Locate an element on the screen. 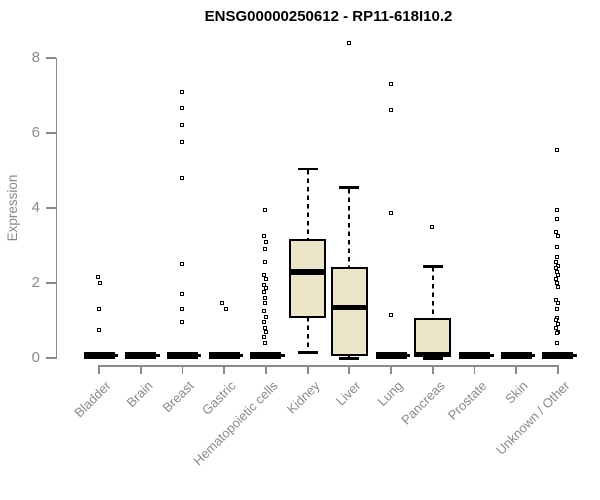 This screenshot has width=600, height=500. collapsed-box-Brain is located at coordinates (141, 356).